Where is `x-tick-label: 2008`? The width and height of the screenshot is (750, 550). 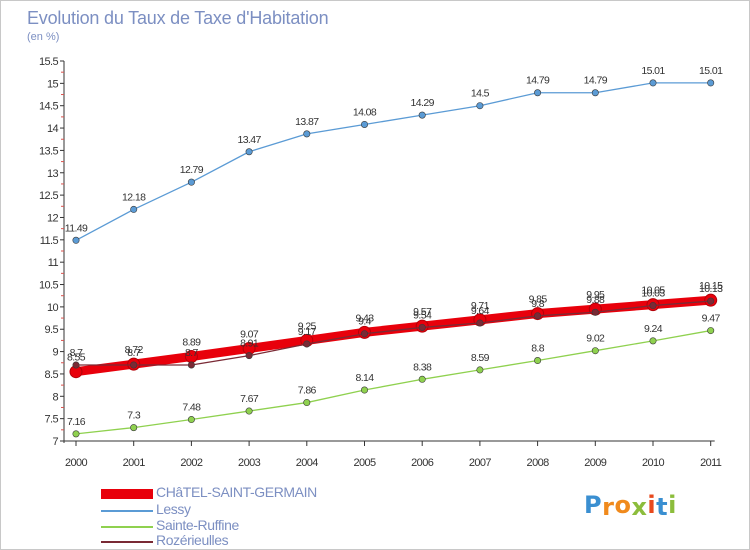 x-tick-label: 2008 is located at coordinates (538, 463).